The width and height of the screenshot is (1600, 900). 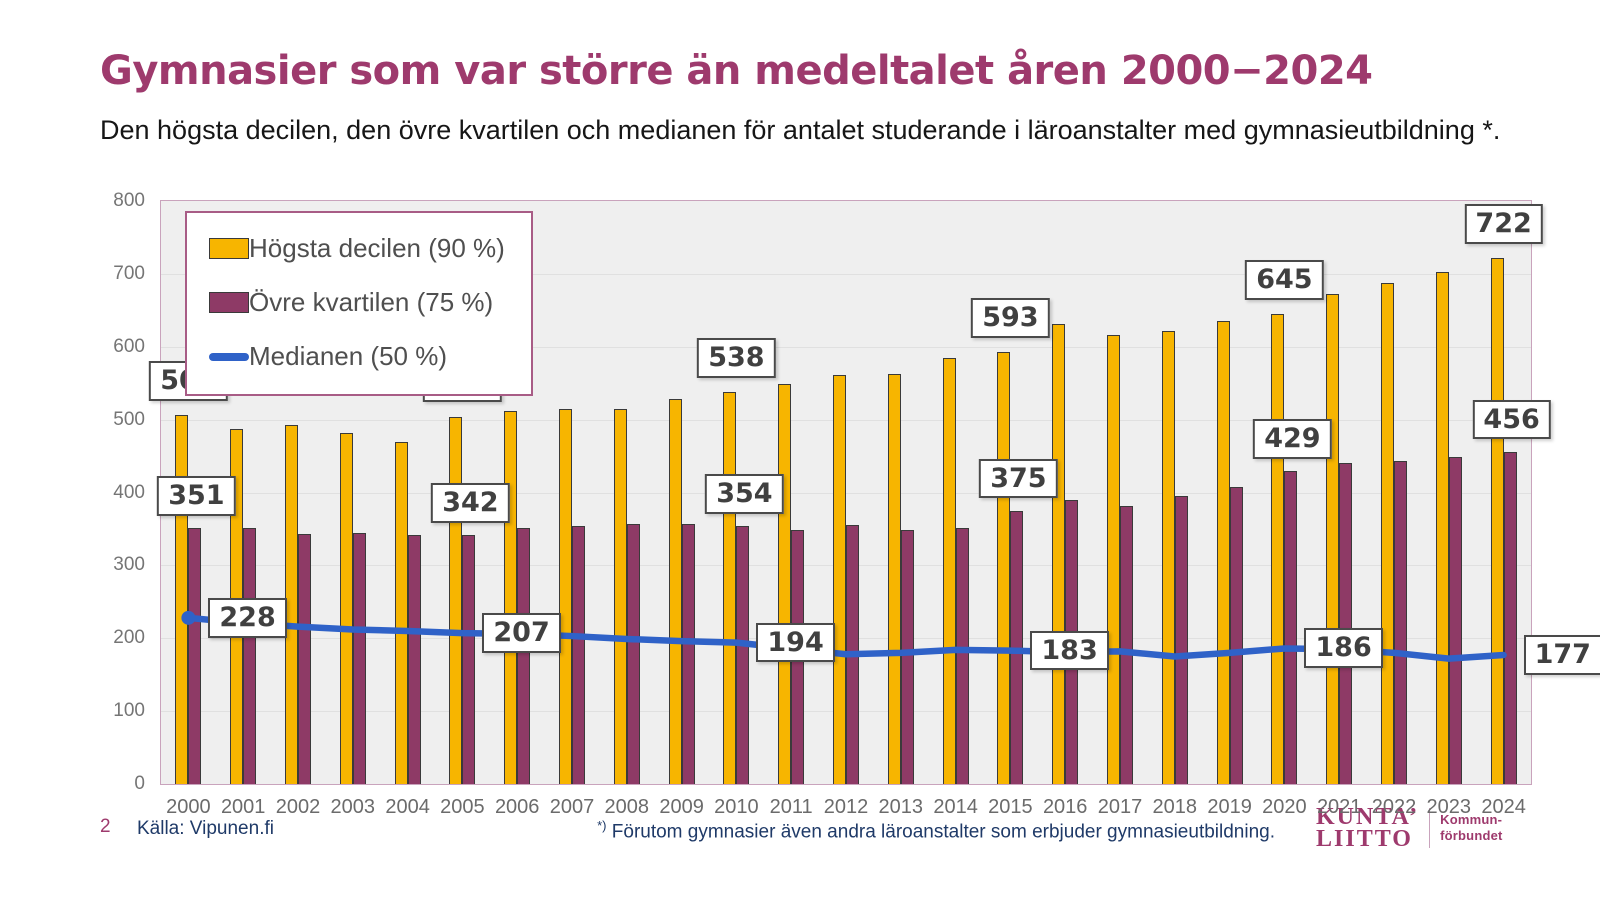 What do you see at coordinates (359, 658) in the screenshot?
I see `bar-ovre-kvartilen-2003` at bounding box center [359, 658].